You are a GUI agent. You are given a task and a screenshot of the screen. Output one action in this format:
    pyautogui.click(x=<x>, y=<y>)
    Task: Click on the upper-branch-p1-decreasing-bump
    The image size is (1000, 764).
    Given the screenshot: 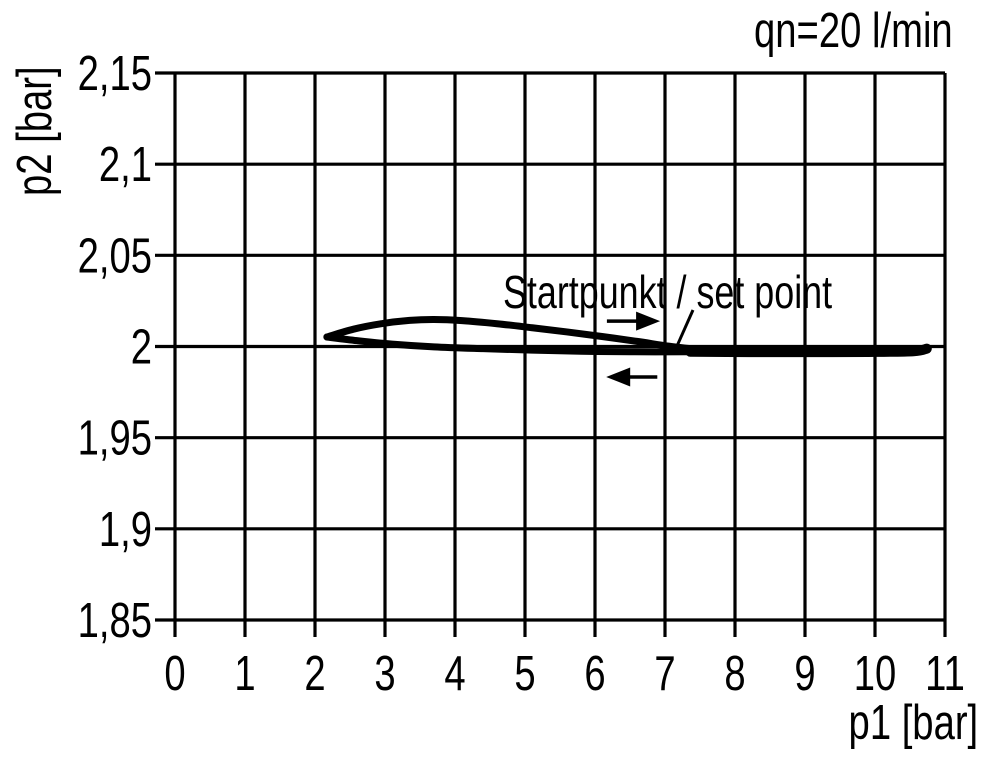 What is the action you would take?
    pyautogui.click(x=508, y=334)
    